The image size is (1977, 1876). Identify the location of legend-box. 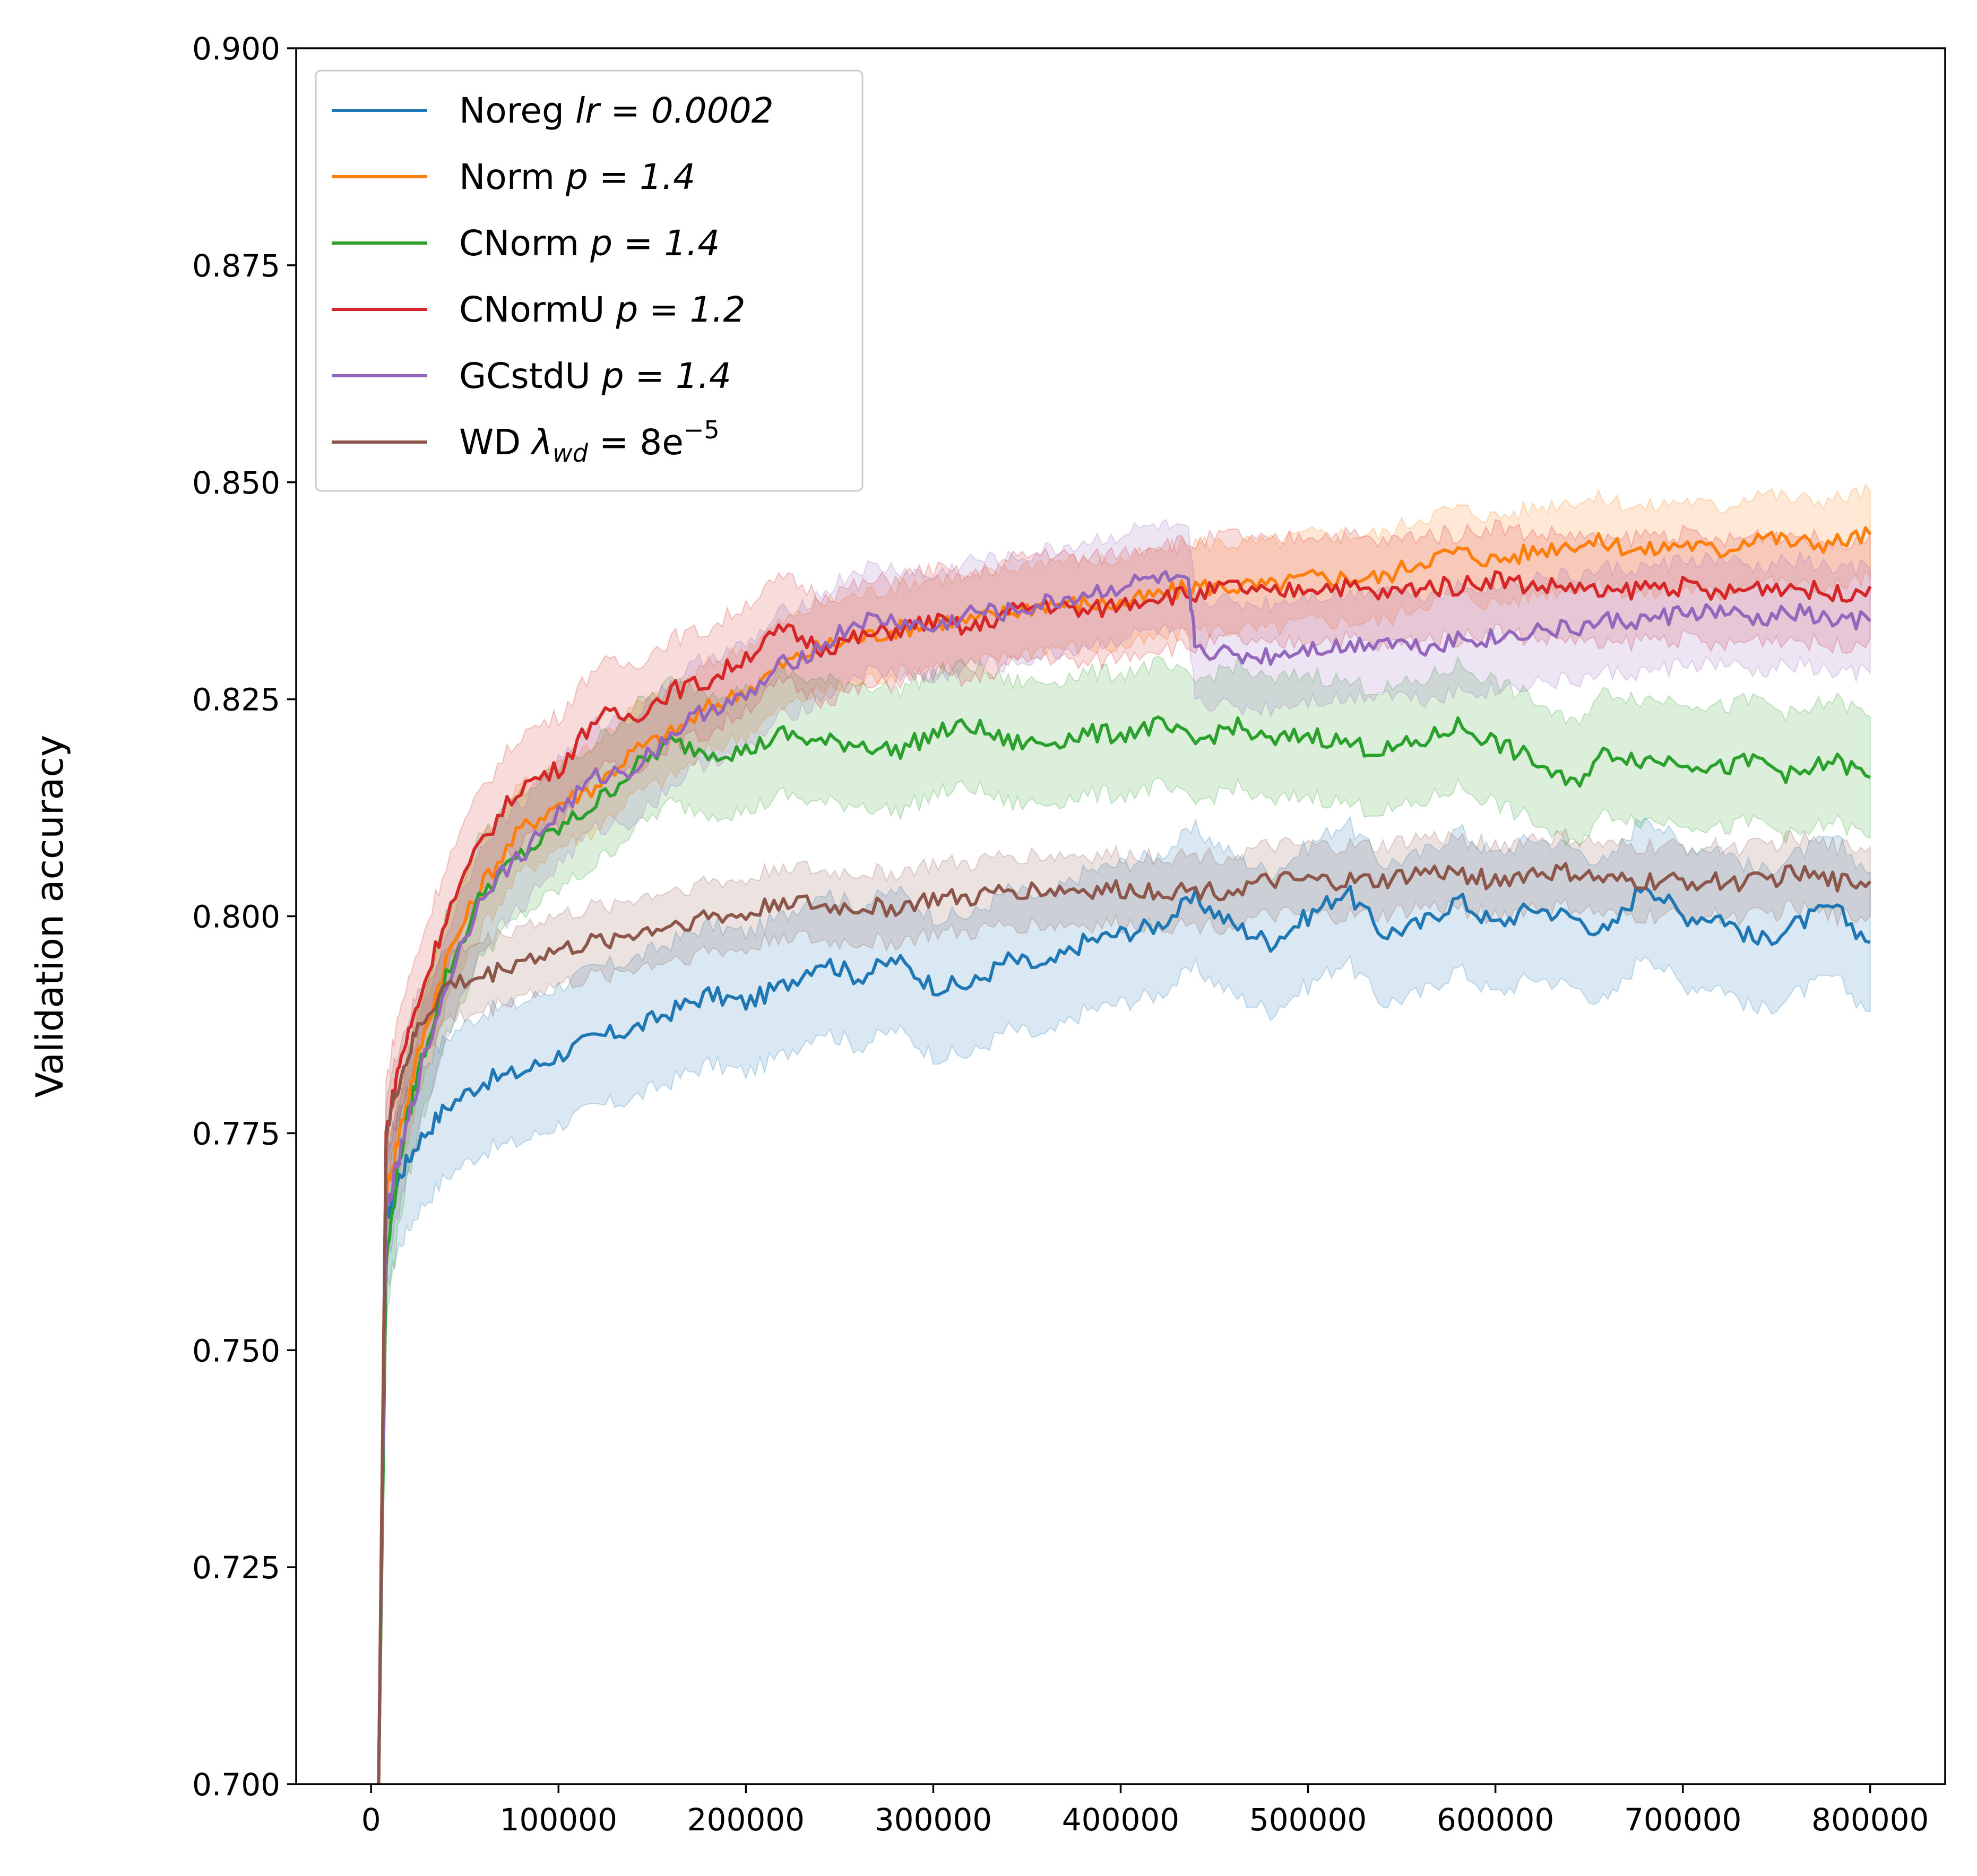
(589, 281).